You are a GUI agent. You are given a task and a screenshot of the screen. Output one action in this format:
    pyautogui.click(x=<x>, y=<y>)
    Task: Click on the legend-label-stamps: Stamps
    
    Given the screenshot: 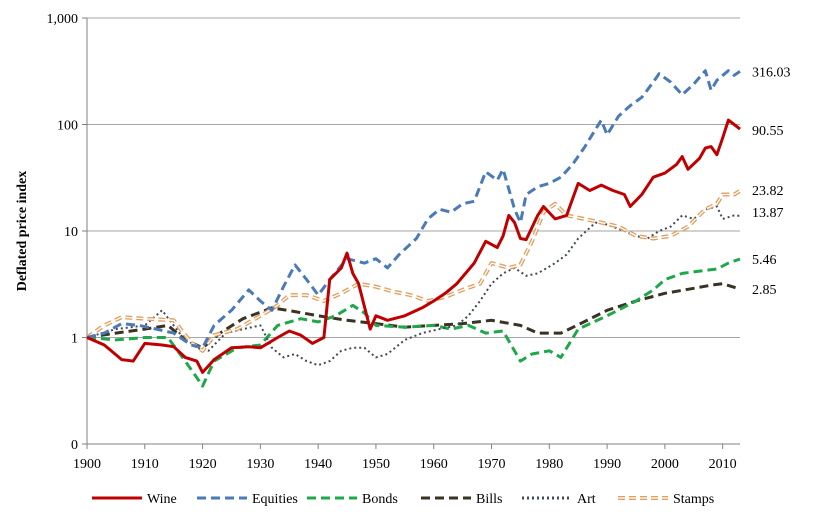 What is the action you would take?
    pyautogui.click(x=693, y=499)
    